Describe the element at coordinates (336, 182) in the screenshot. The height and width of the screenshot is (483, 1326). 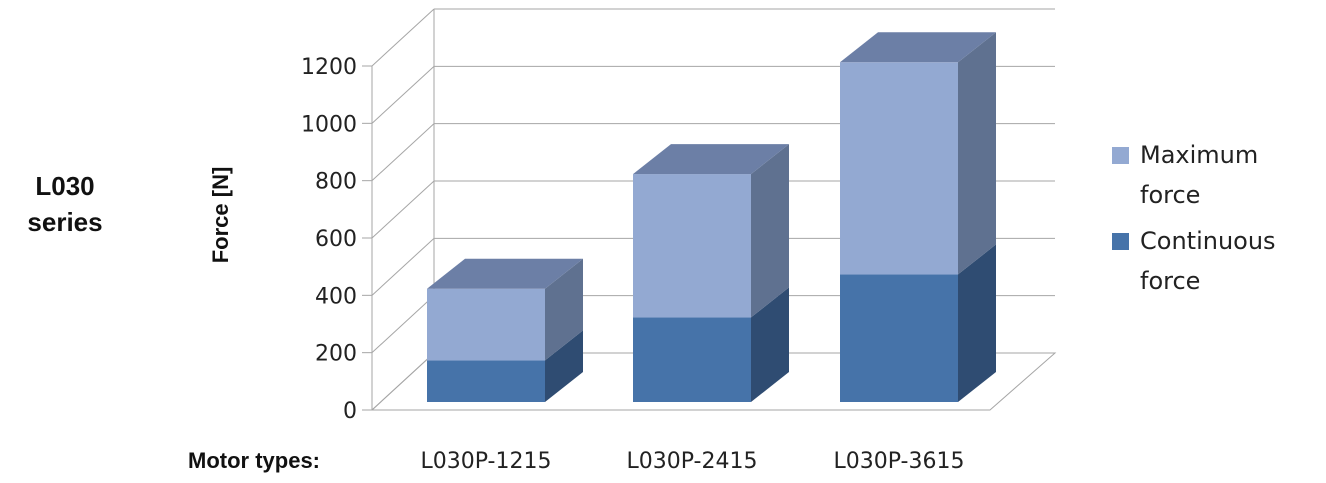
I see `y-tick-label-4: 800` at that location.